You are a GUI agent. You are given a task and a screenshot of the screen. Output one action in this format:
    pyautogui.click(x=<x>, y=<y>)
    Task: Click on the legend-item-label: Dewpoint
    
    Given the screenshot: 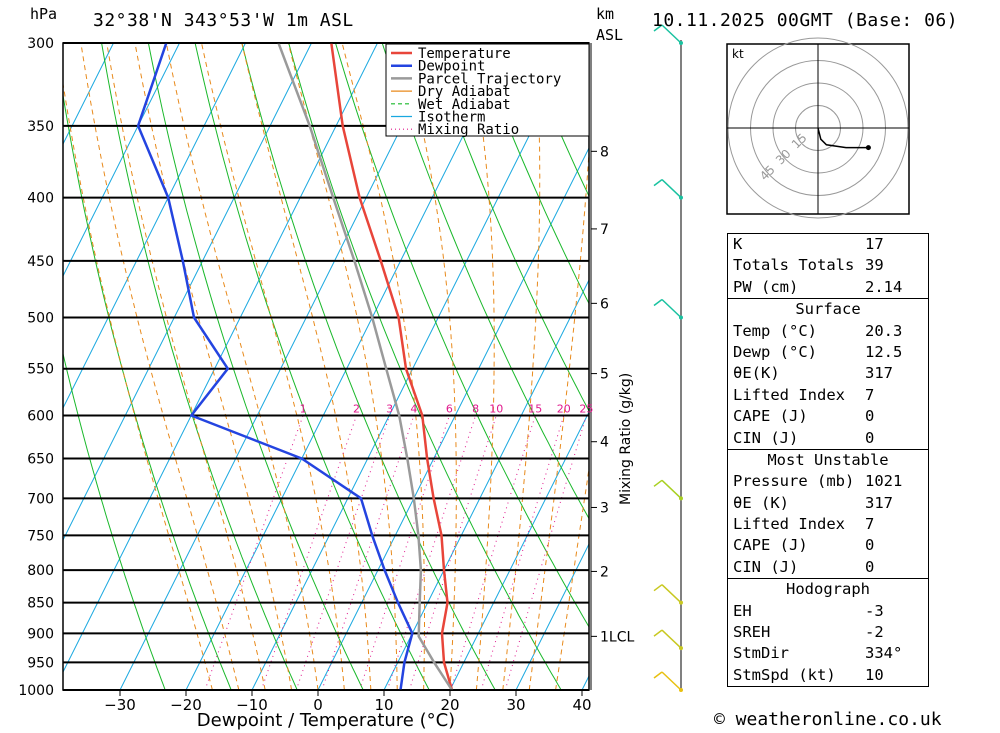 What is the action you would take?
    pyautogui.click(x=451, y=67)
    